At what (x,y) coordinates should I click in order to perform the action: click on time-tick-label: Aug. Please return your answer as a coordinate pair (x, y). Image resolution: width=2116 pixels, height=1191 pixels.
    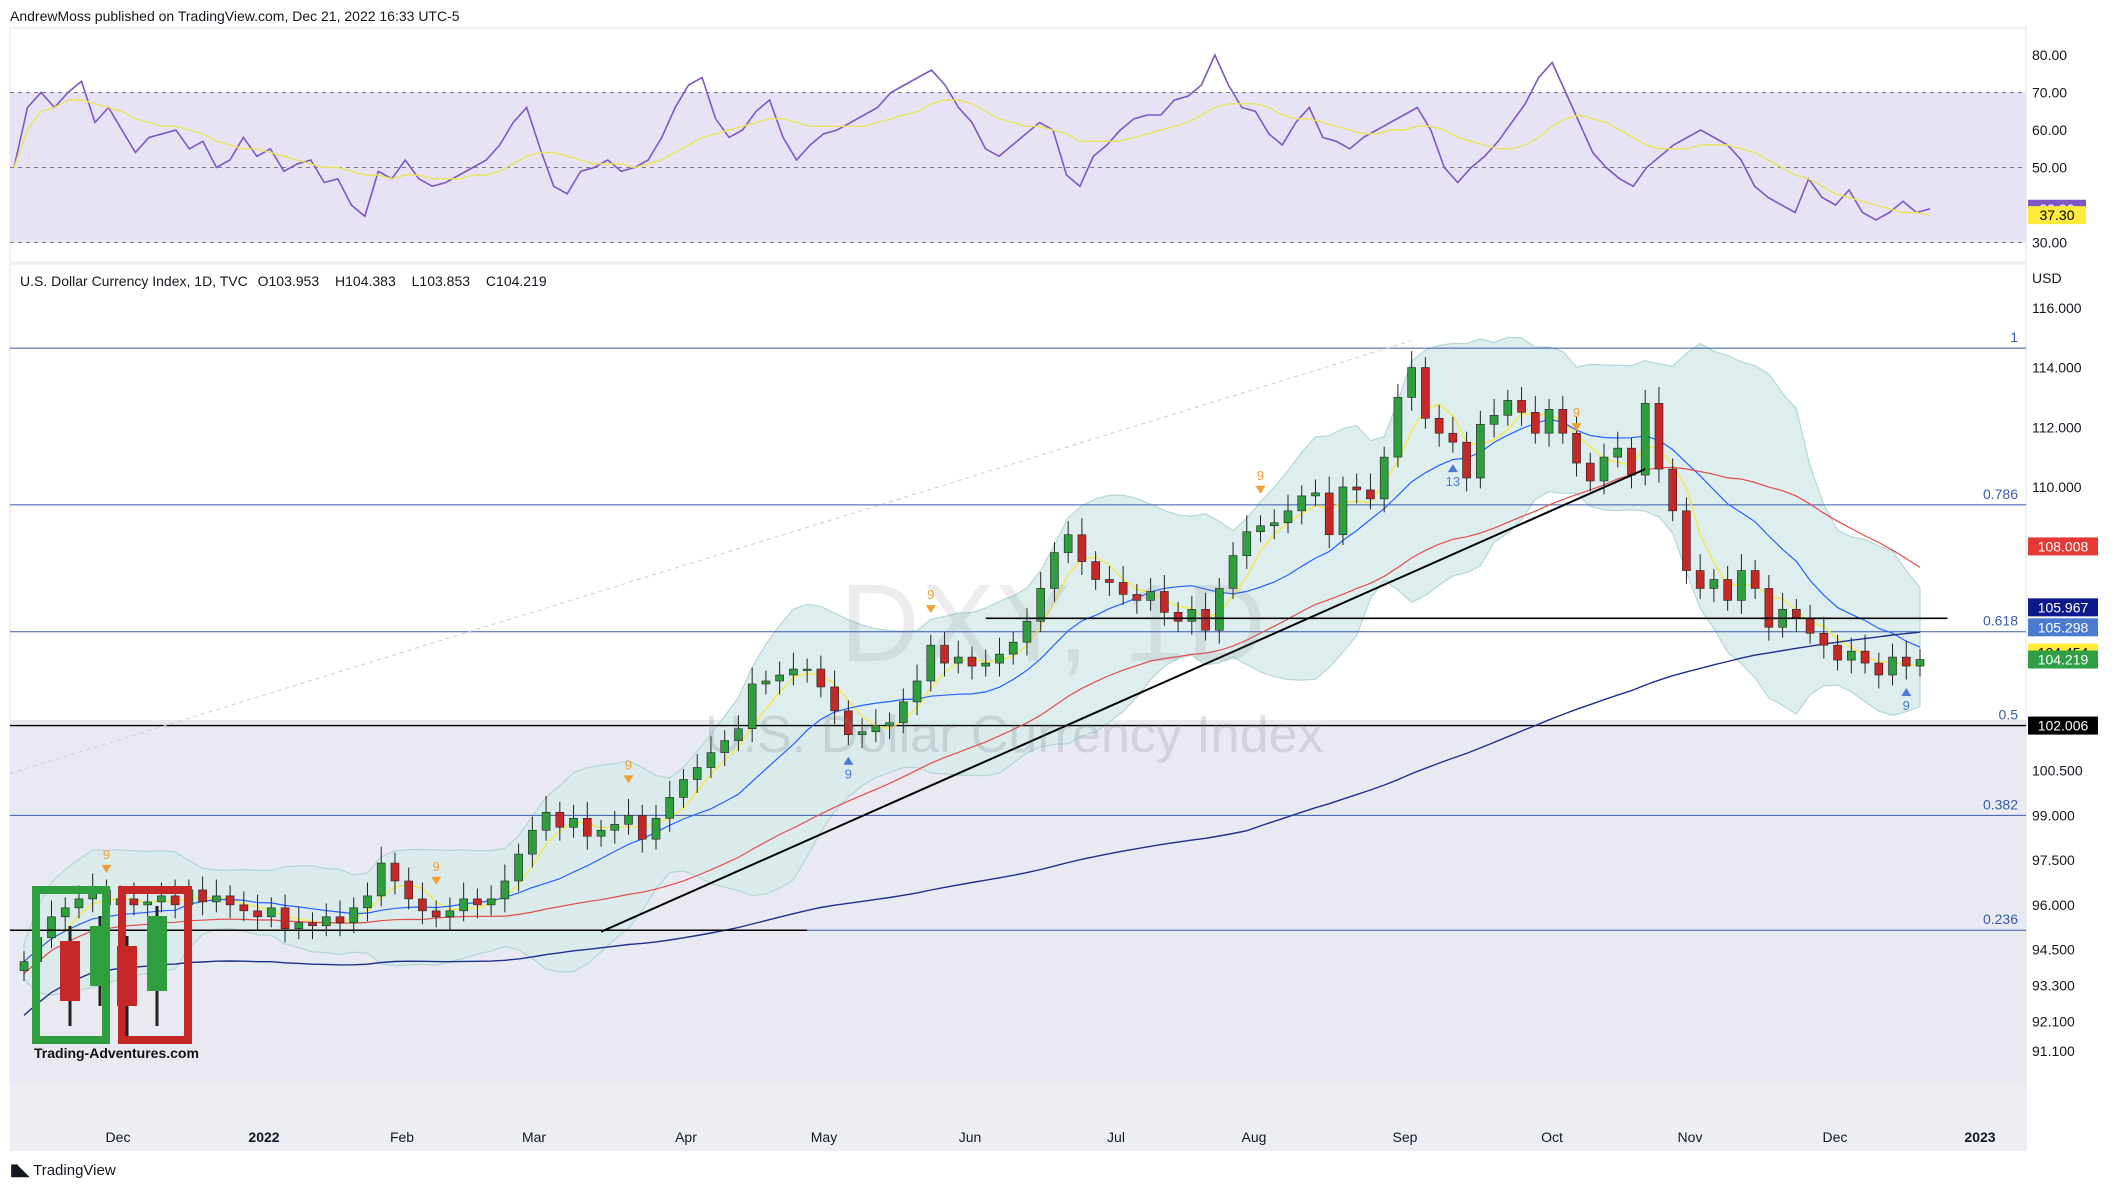
    Looking at the image, I should click on (1254, 1137).